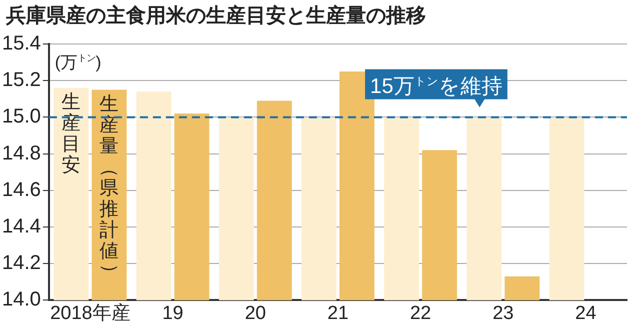 This screenshot has height=327, width=639. What do you see at coordinates (71, 134) in the screenshot?
I see `series-label: 生産目安` at bounding box center [71, 134].